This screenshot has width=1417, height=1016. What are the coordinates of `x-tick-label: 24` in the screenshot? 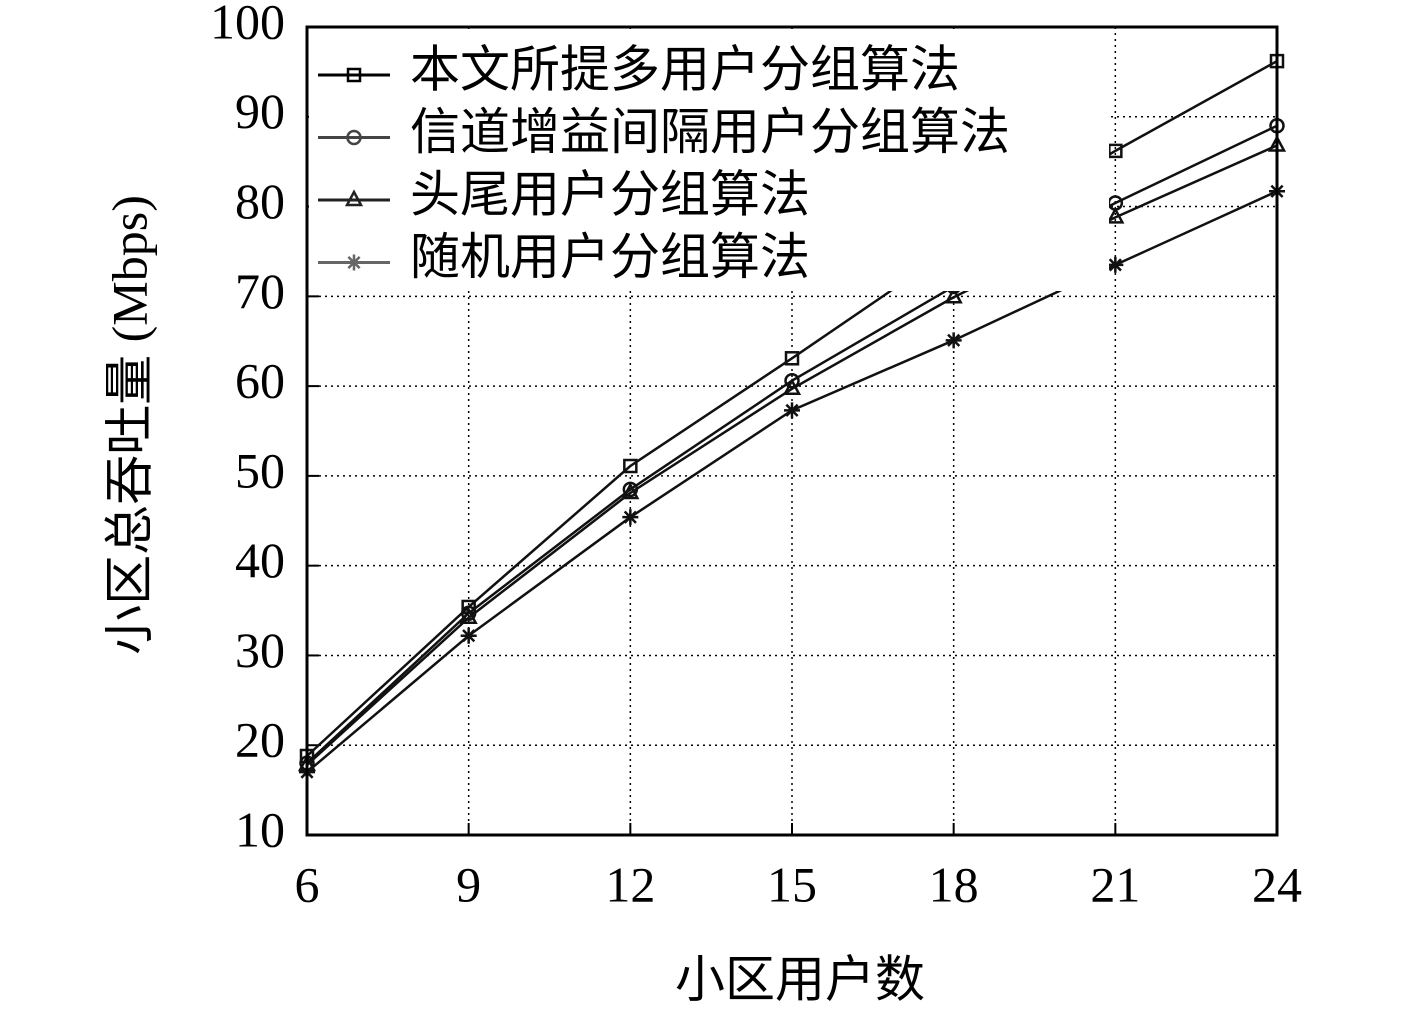 It's located at (1277, 884).